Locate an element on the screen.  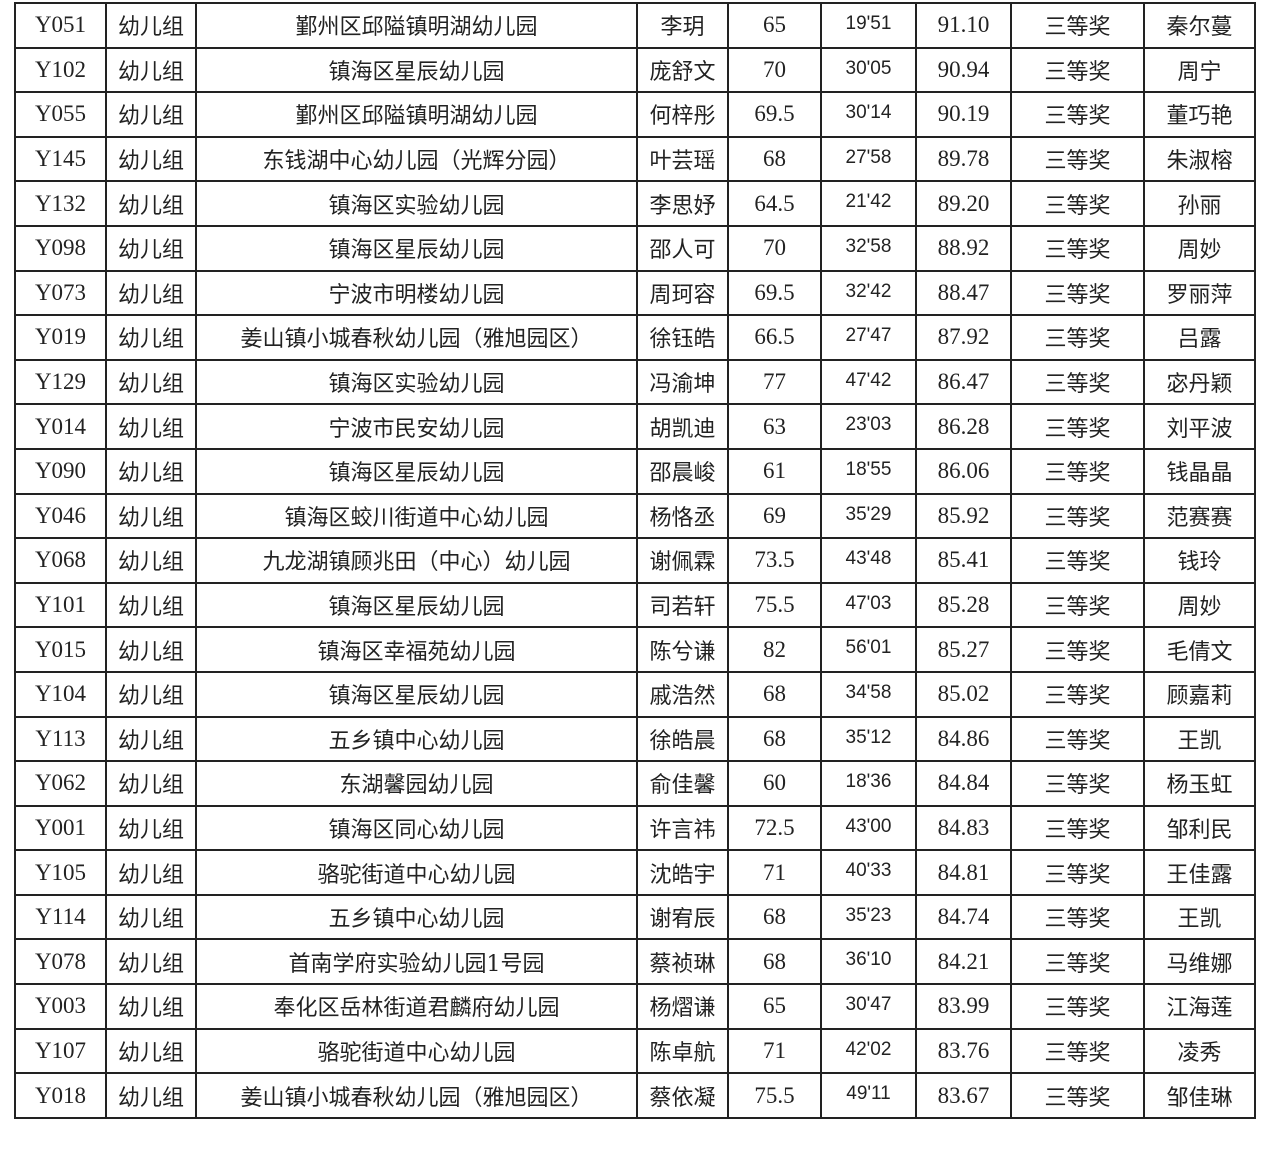
table-row: Y090 幼儿组 镇海区星辰幼儿园 邵晨峻 61 18'55 86.06 三等奖 钱晶晶 is located at coordinates (635, 471).